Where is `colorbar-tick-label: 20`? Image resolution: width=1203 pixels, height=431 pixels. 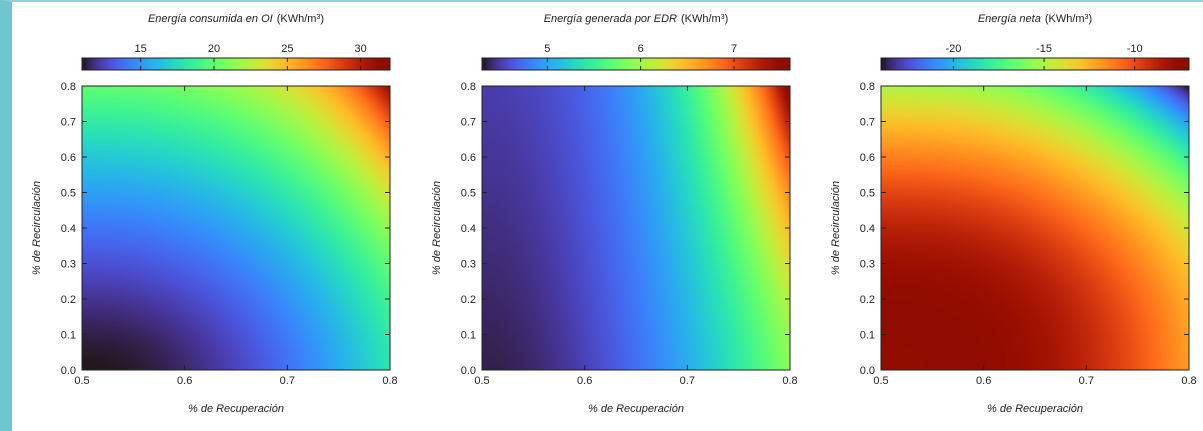 colorbar-tick-label: 20 is located at coordinates (214, 49).